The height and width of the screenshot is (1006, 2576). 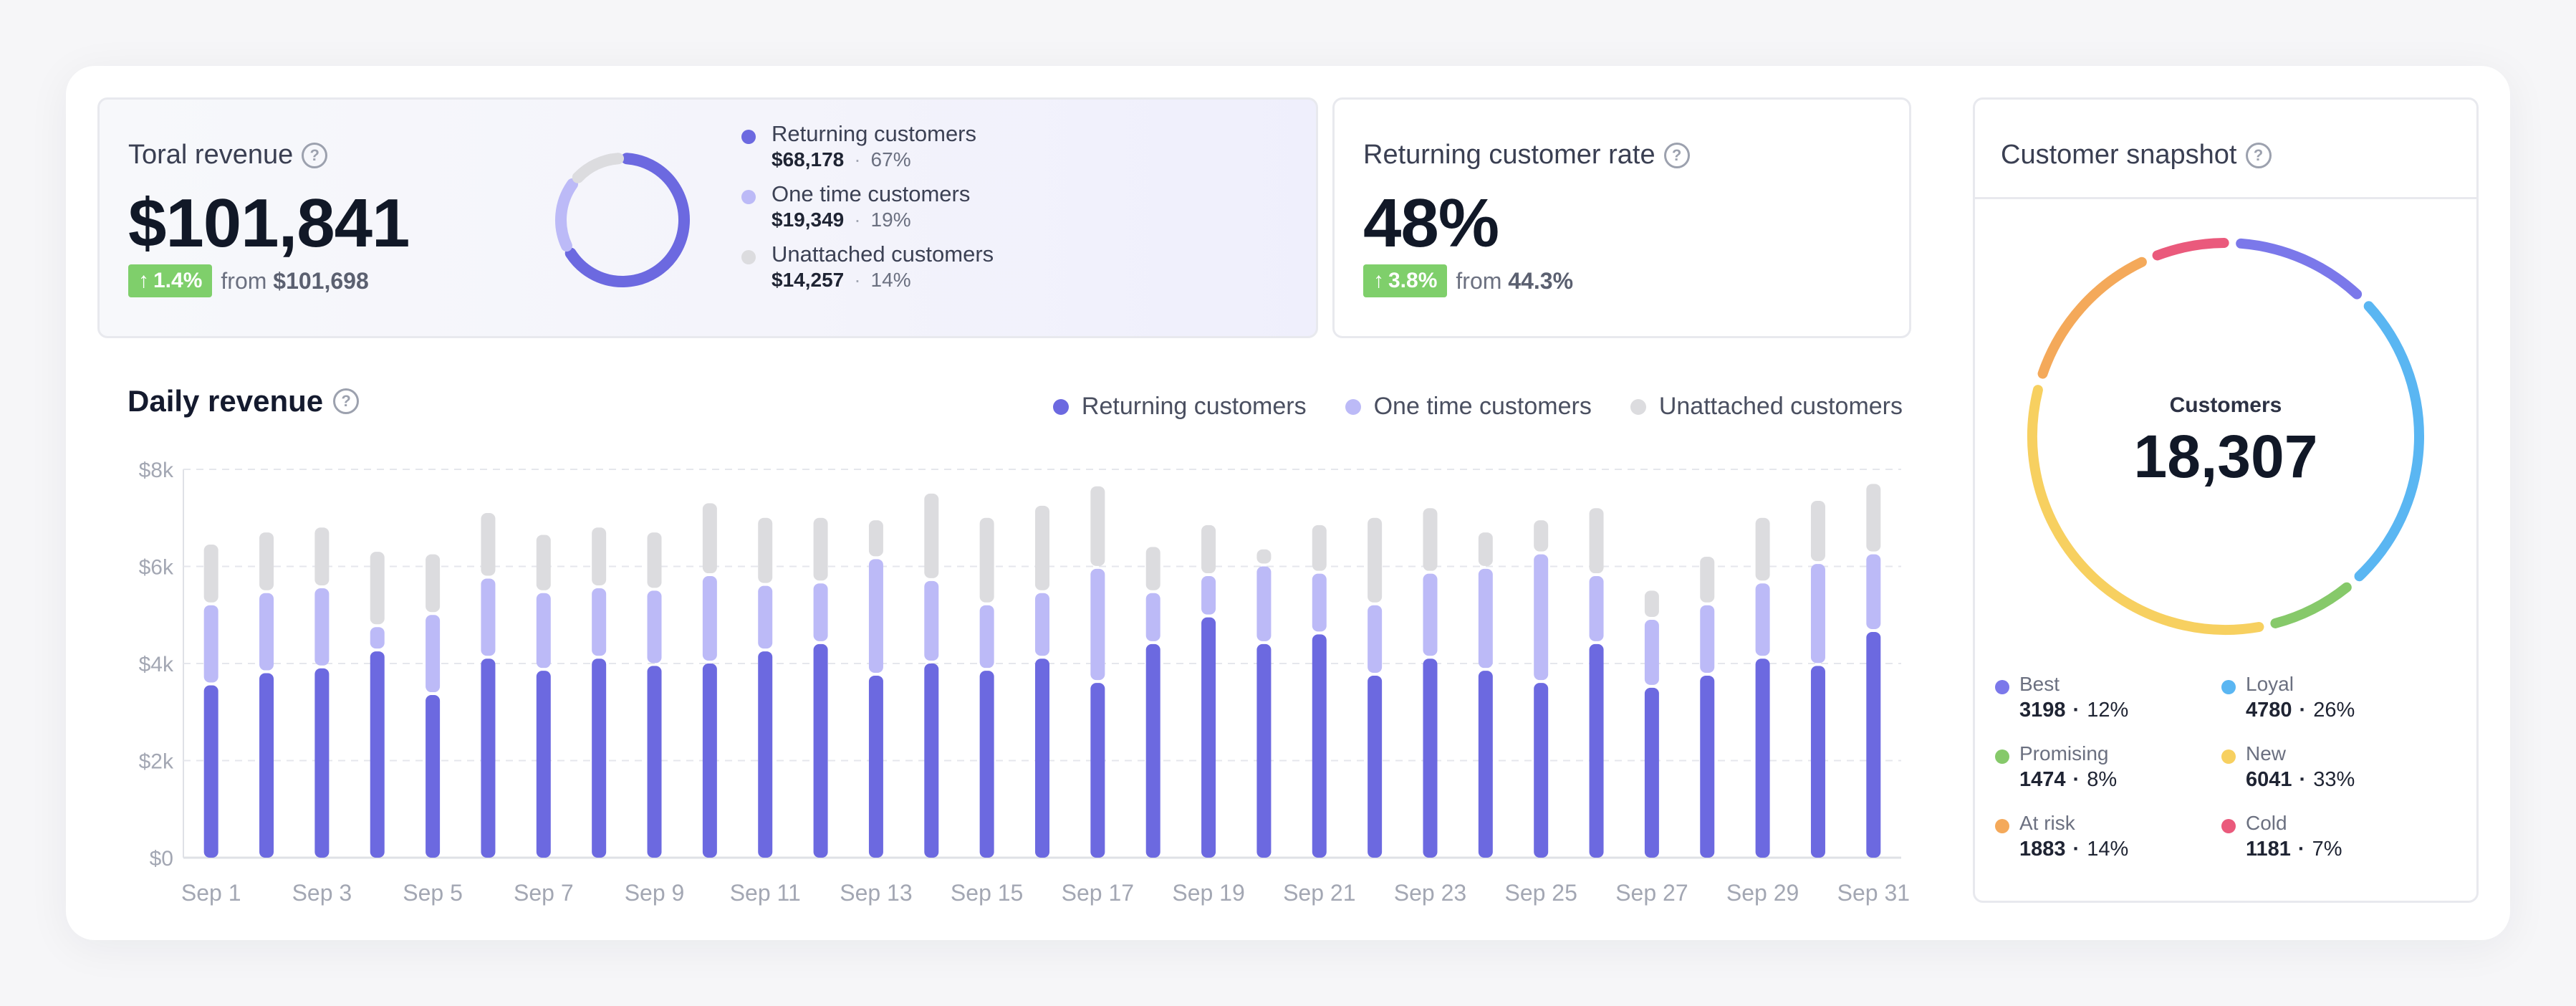 What do you see at coordinates (2102, 774) in the screenshot?
I see `segment-promising: Promising 1474 · 8%` at bounding box center [2102, 774].